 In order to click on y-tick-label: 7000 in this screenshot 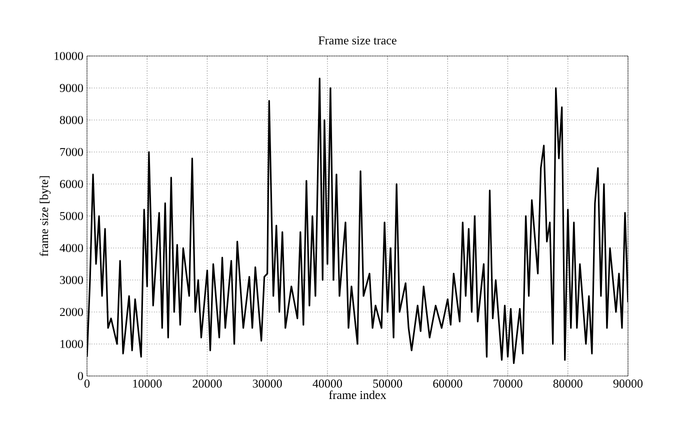, I will do `click(72, 152)`.